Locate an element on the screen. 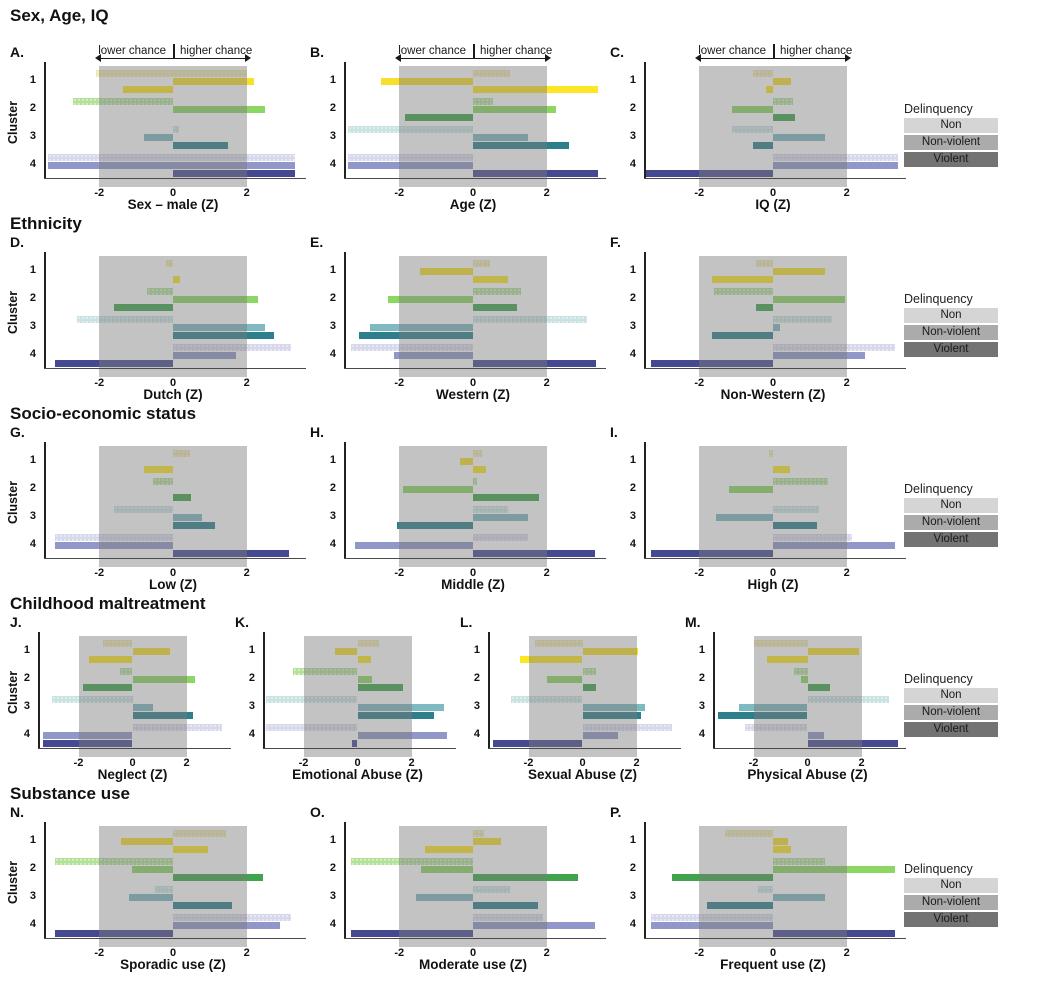 This screenshot has width=1038, height=988. x-axis-title: Moderate use (Z) is located at coordinates (472, 964).